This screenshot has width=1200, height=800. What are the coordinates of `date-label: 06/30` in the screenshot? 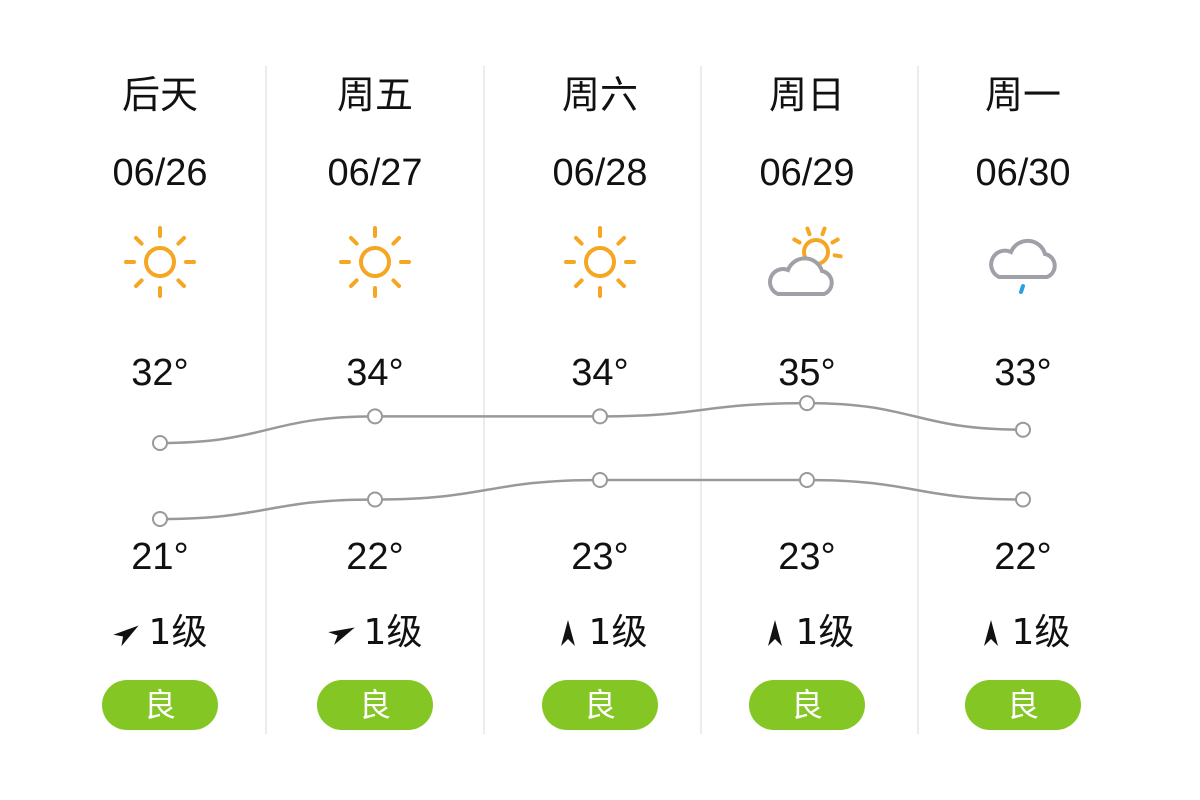 It's located at (1023, 173).